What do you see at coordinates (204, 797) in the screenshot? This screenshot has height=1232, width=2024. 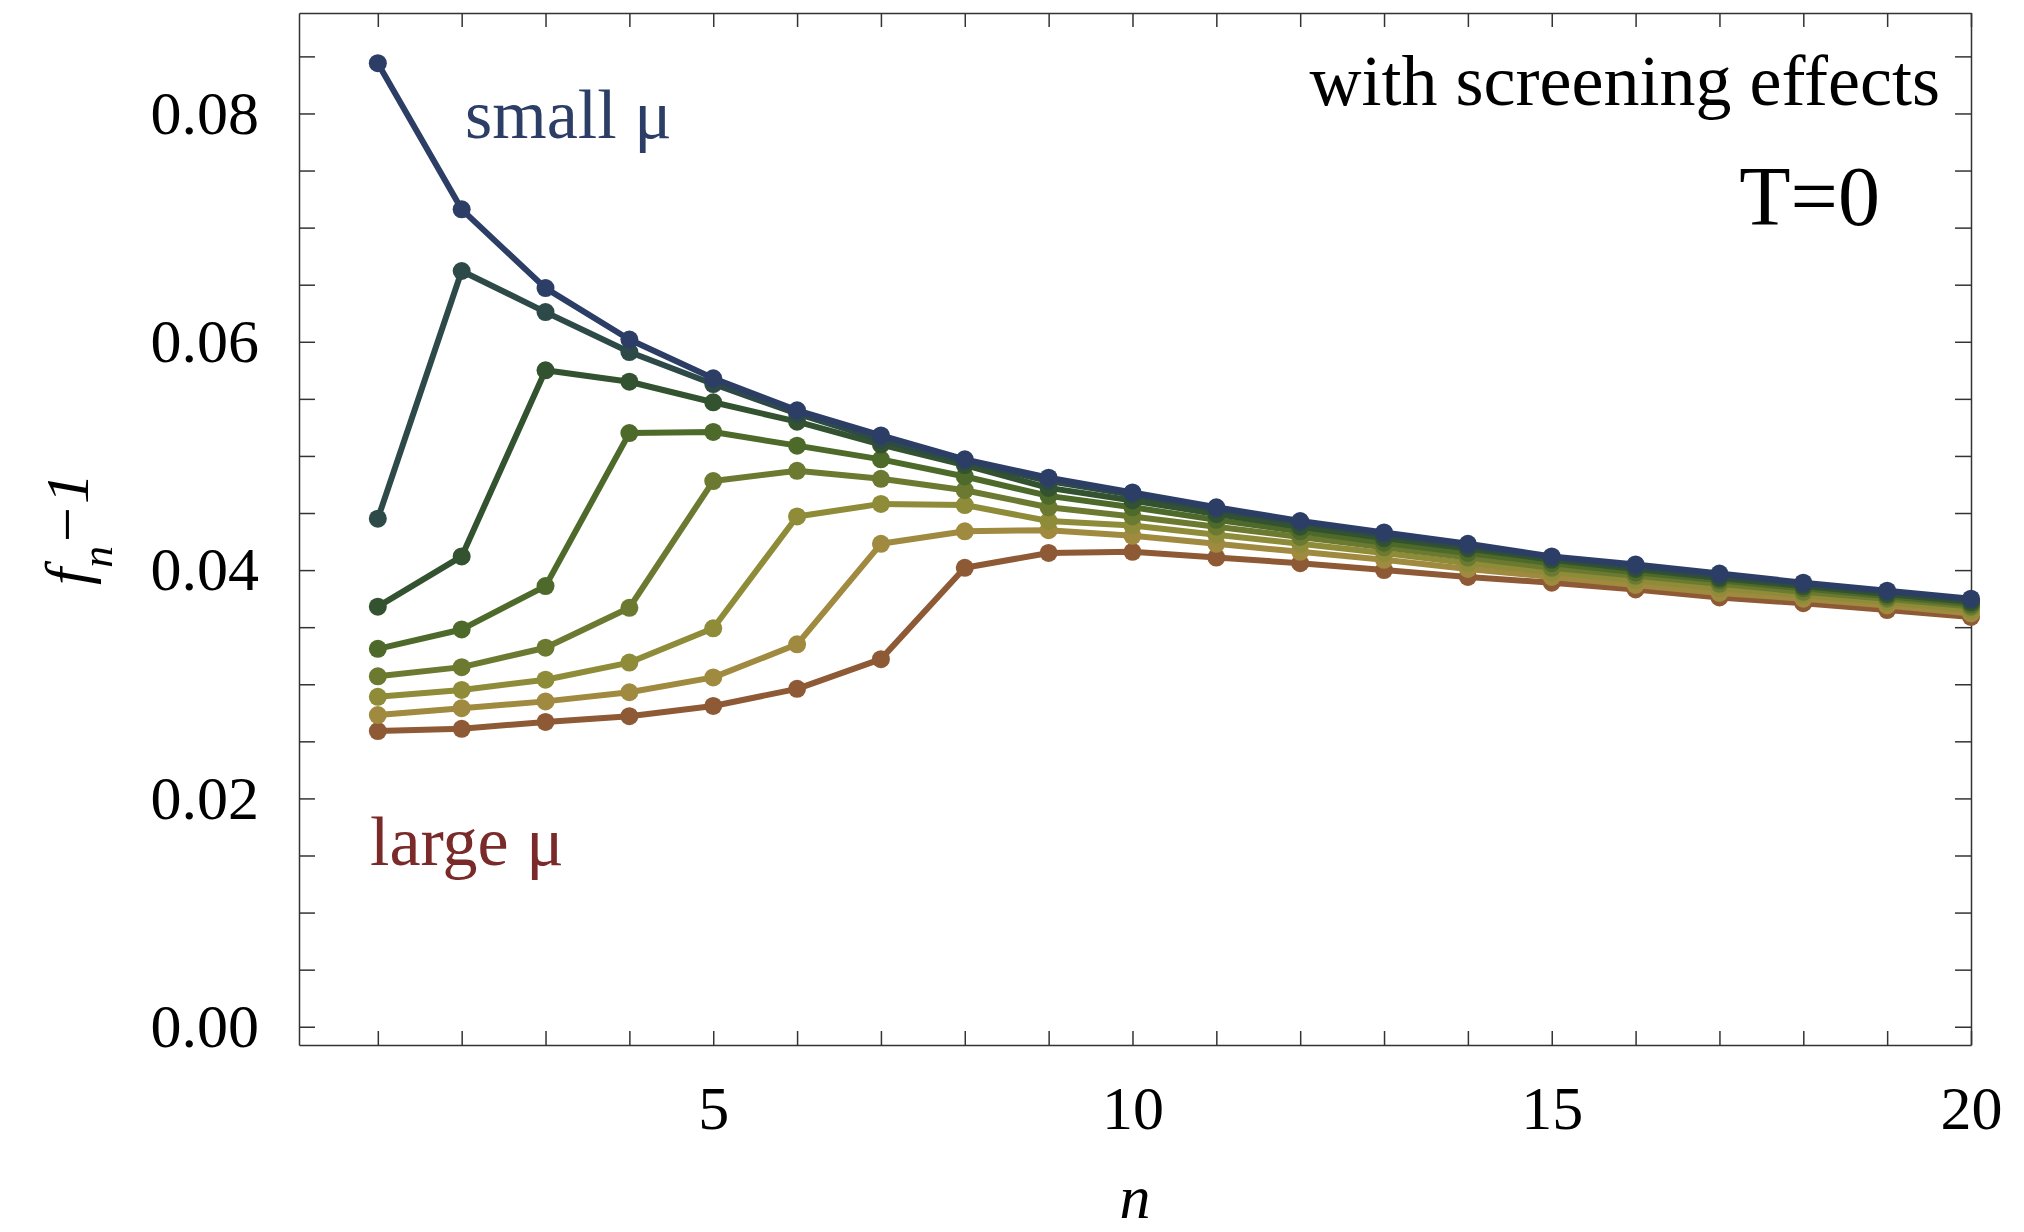 I see `y-tick-label: 0.02` at bounding box center [204, 797].